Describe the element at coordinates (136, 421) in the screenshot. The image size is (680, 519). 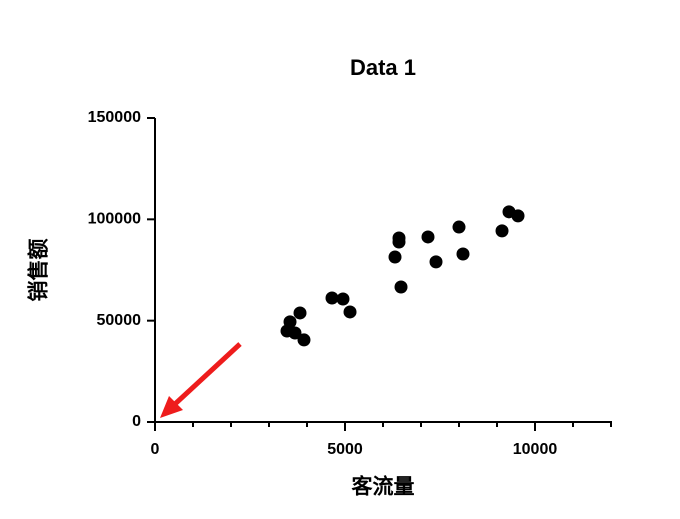
I see `y-tick-label: 0` at that location.